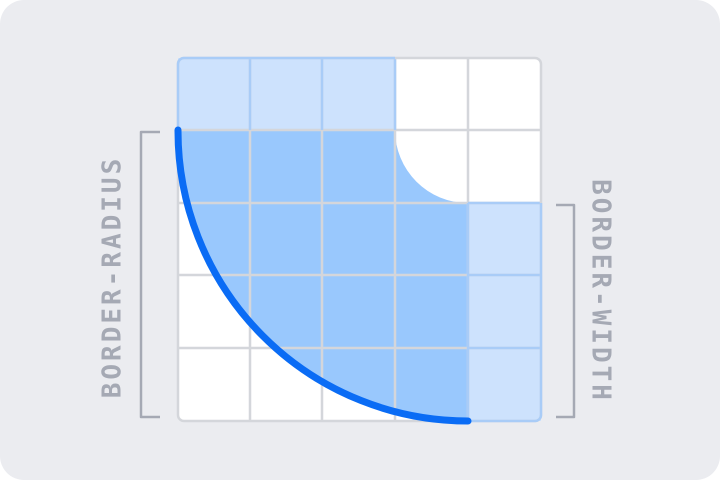 This screenshot has width=720, height=480. Describe the element at coordinates (149, 274) in the screenshot. I see `border-radius-bracket` at that location.